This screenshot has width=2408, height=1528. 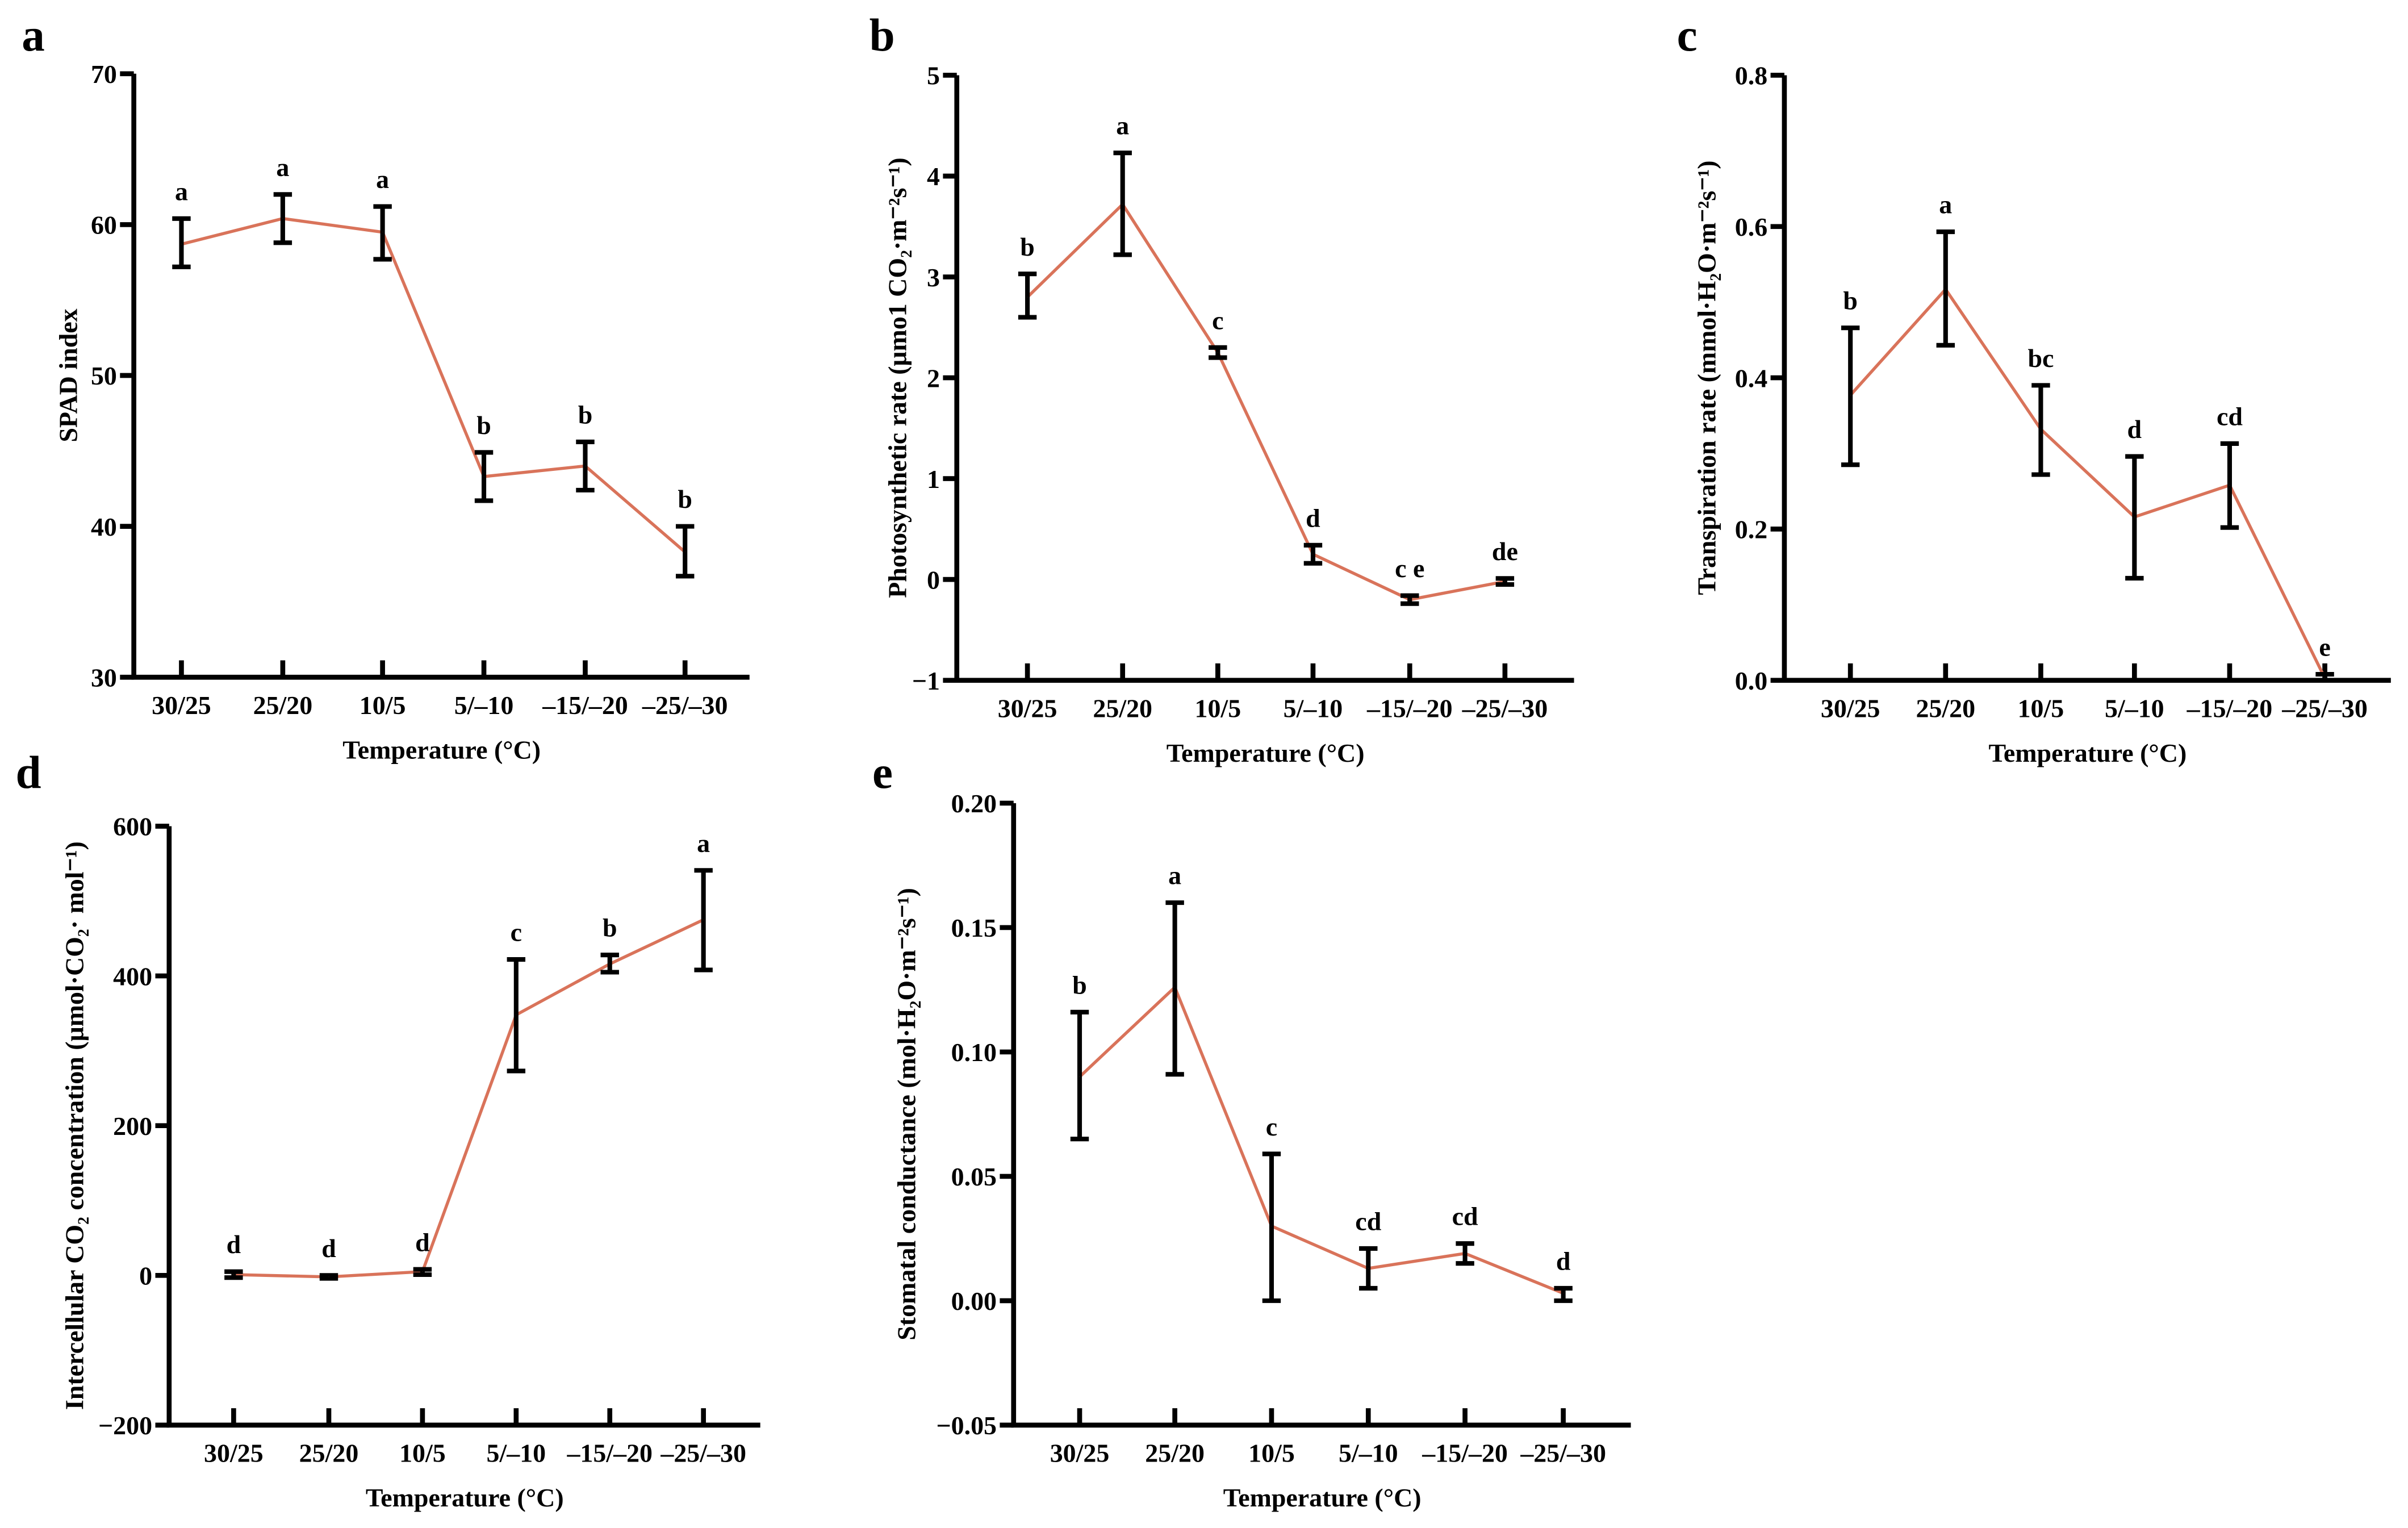 What do you see at coordinates (933, 479) in the screenshot?
I see `y-tick-label: 1` at bounding box center [933, 479].